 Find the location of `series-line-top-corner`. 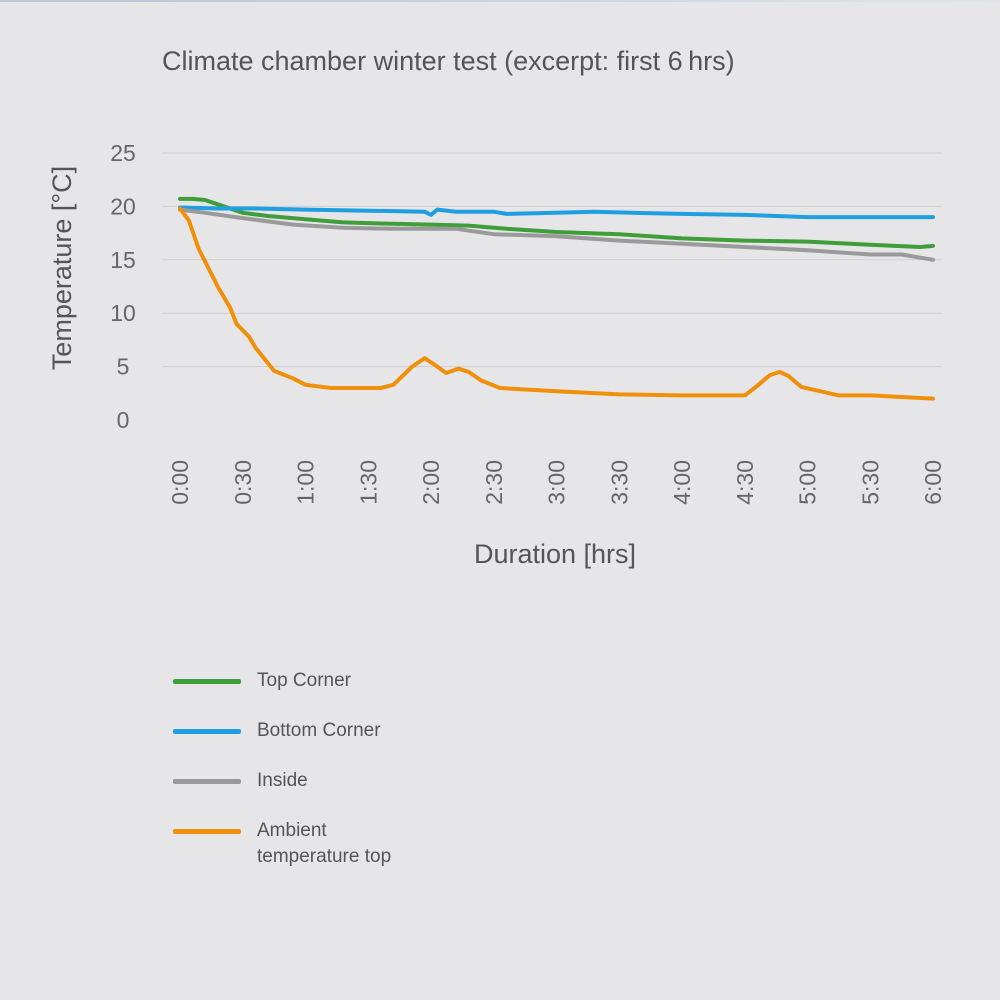

series-line-top-corner is located at coordinates (556, 222).